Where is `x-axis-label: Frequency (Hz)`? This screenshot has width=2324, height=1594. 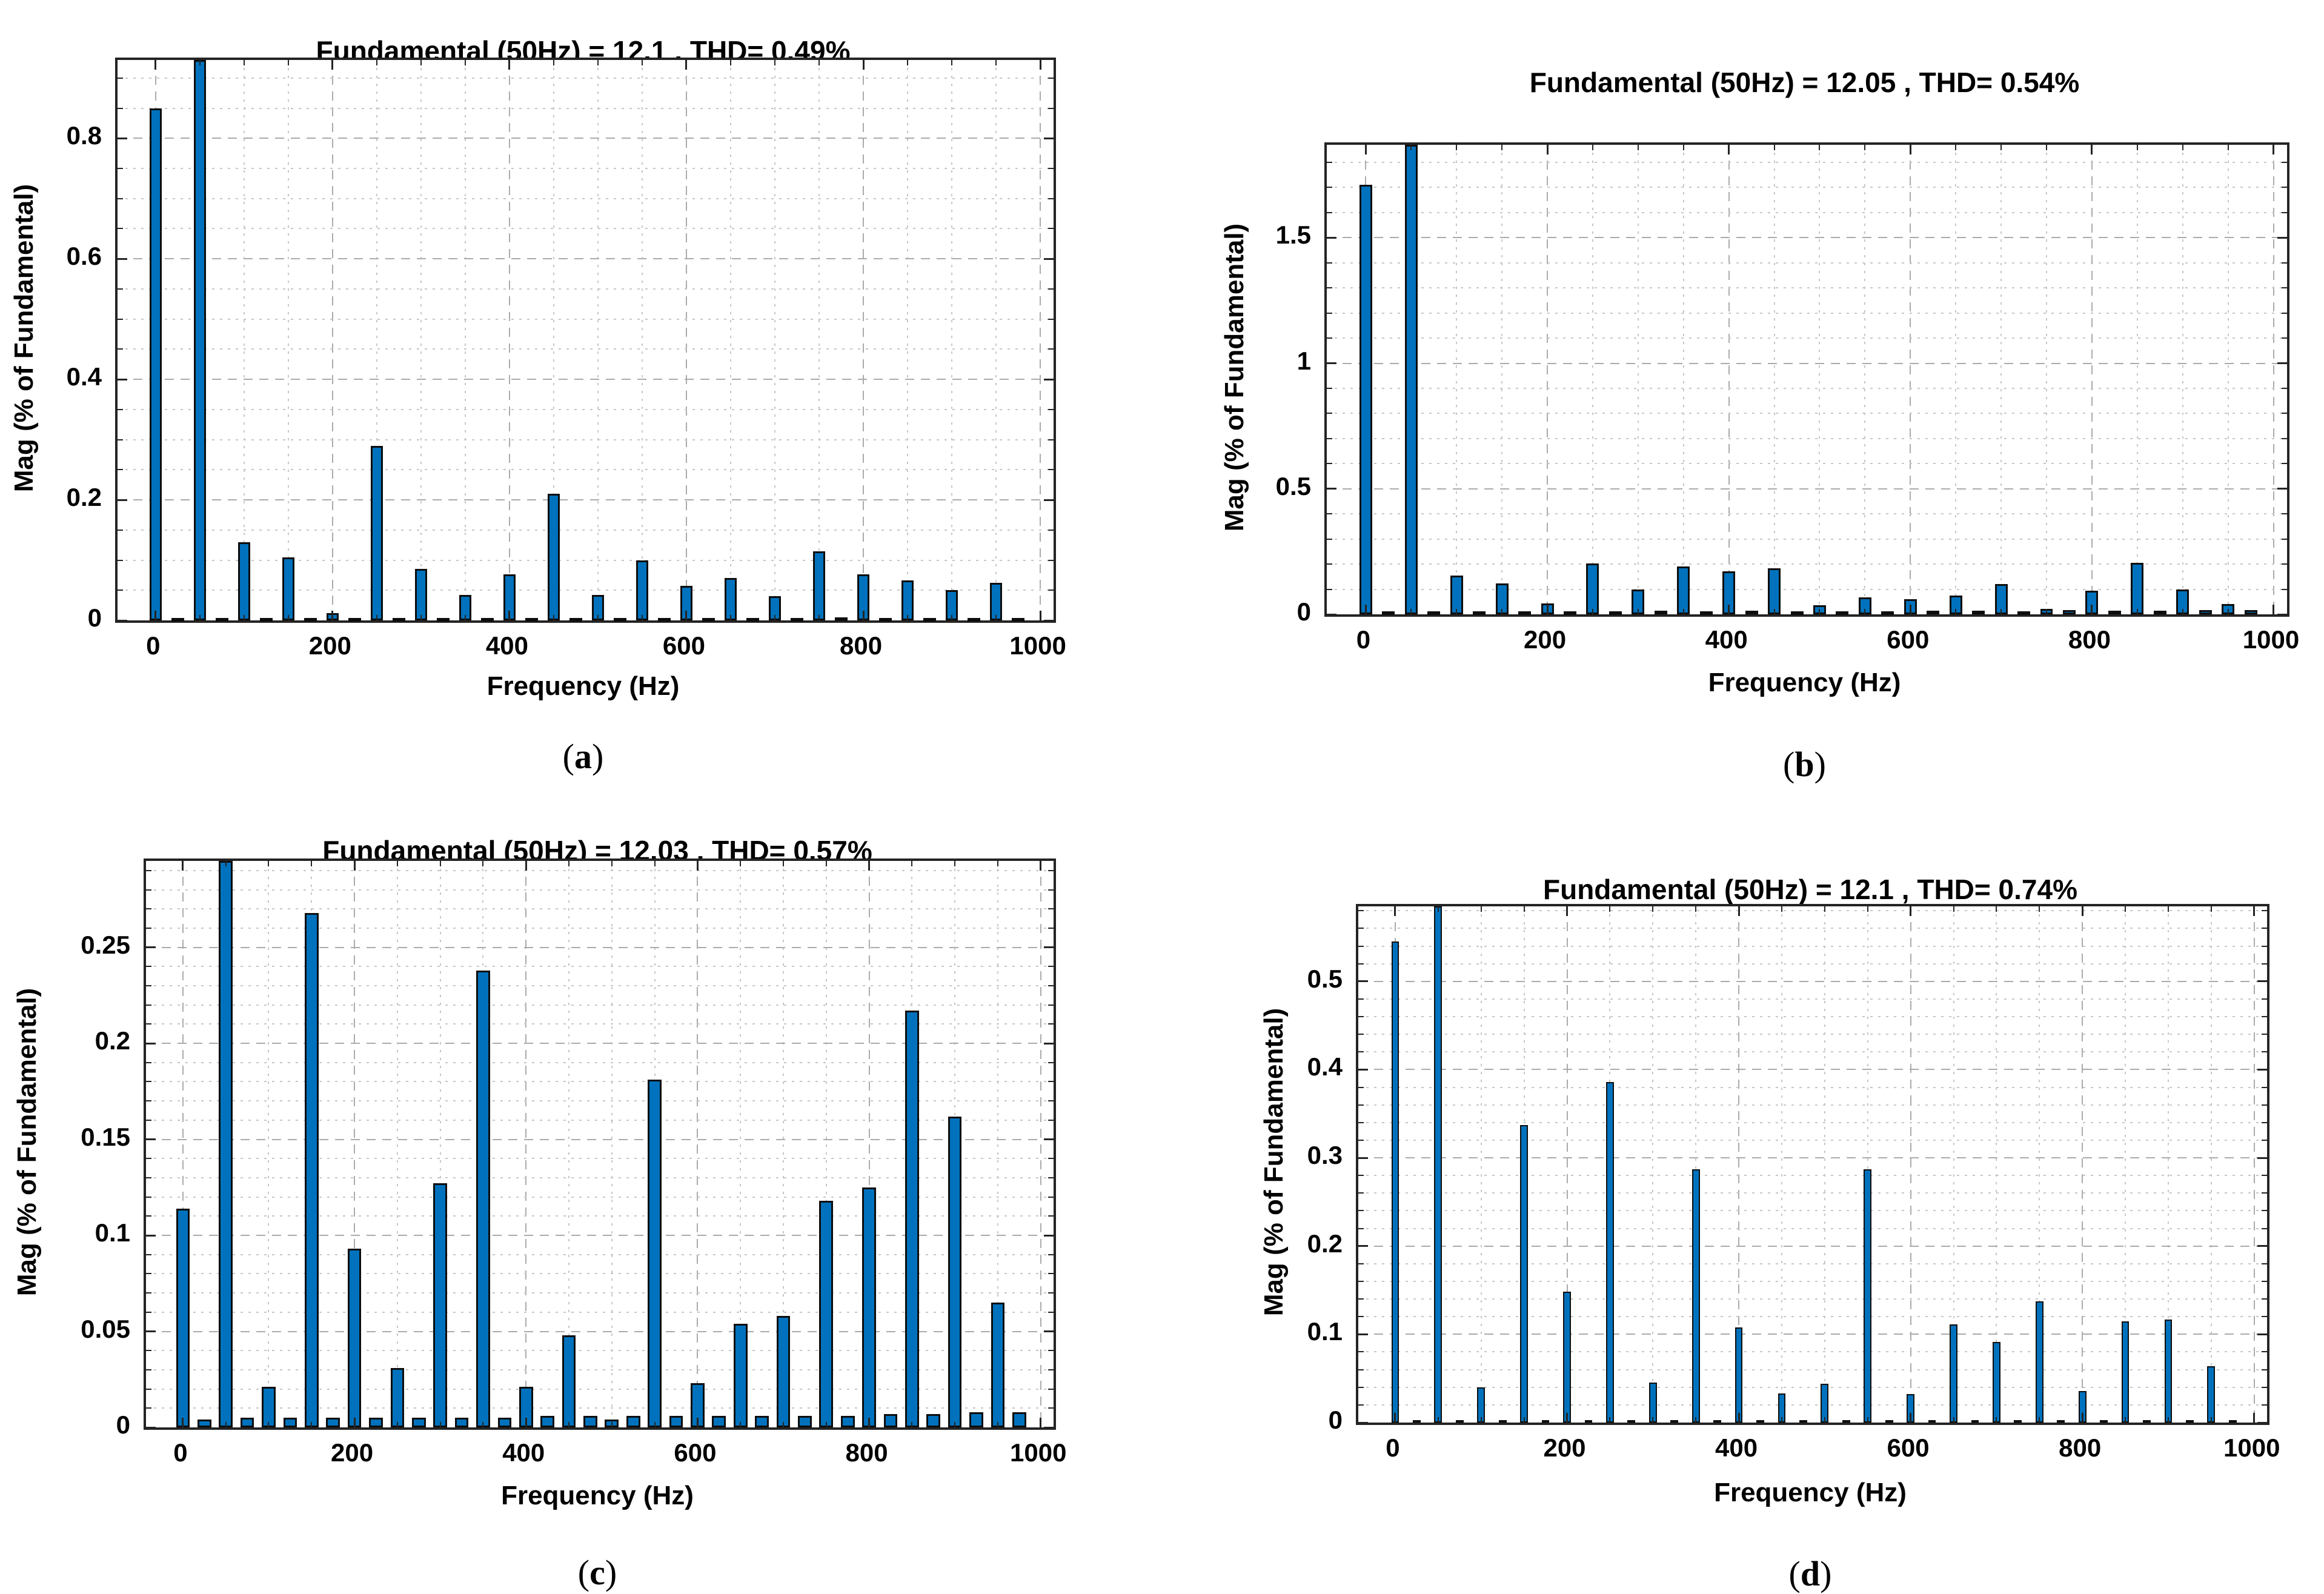 x-axis-label: Frequency (Hz) is located at coordinates (1805, 682).